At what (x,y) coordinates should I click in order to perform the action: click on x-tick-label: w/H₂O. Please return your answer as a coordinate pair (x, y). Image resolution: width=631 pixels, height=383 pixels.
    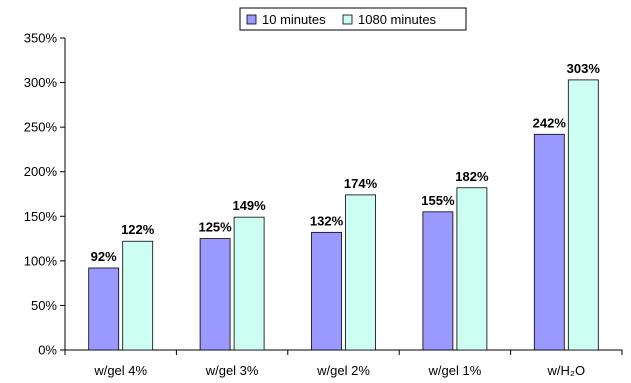
    Looking at the image, I should click on (566, 370).